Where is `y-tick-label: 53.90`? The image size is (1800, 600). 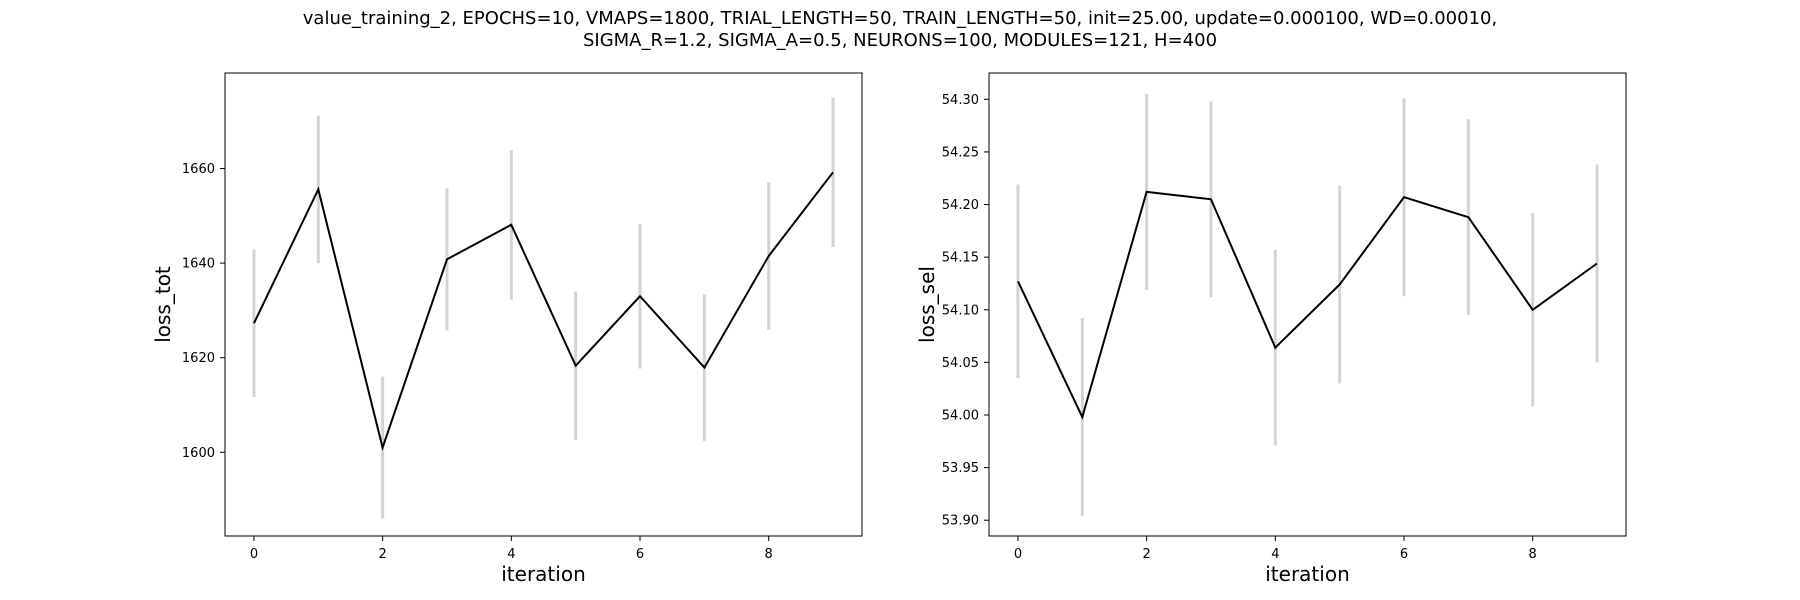
y-tick-label: 53.90 is located at coordinates (960, 521).